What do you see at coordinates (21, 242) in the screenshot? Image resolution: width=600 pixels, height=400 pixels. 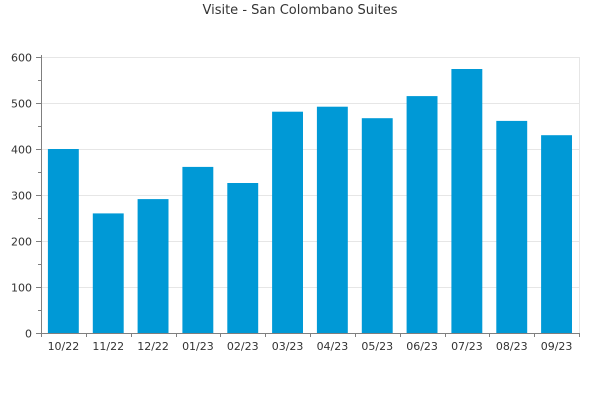 I see `y-tick-label: 200` at bounding box center [21, 242].